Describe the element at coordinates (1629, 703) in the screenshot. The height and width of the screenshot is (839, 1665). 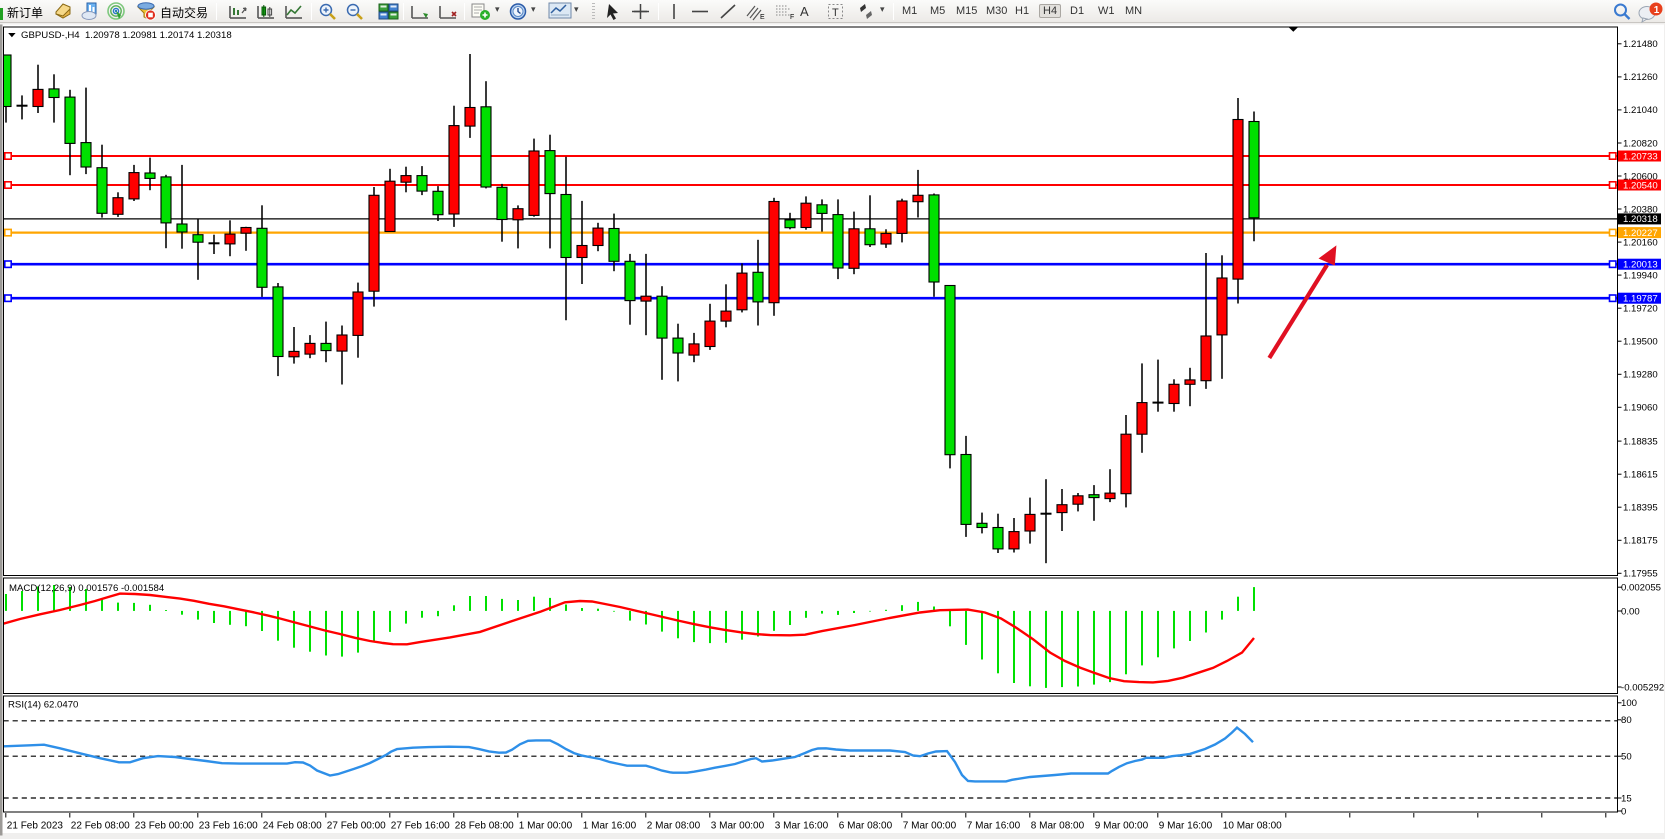
I see `svg-text: 100` at that location.